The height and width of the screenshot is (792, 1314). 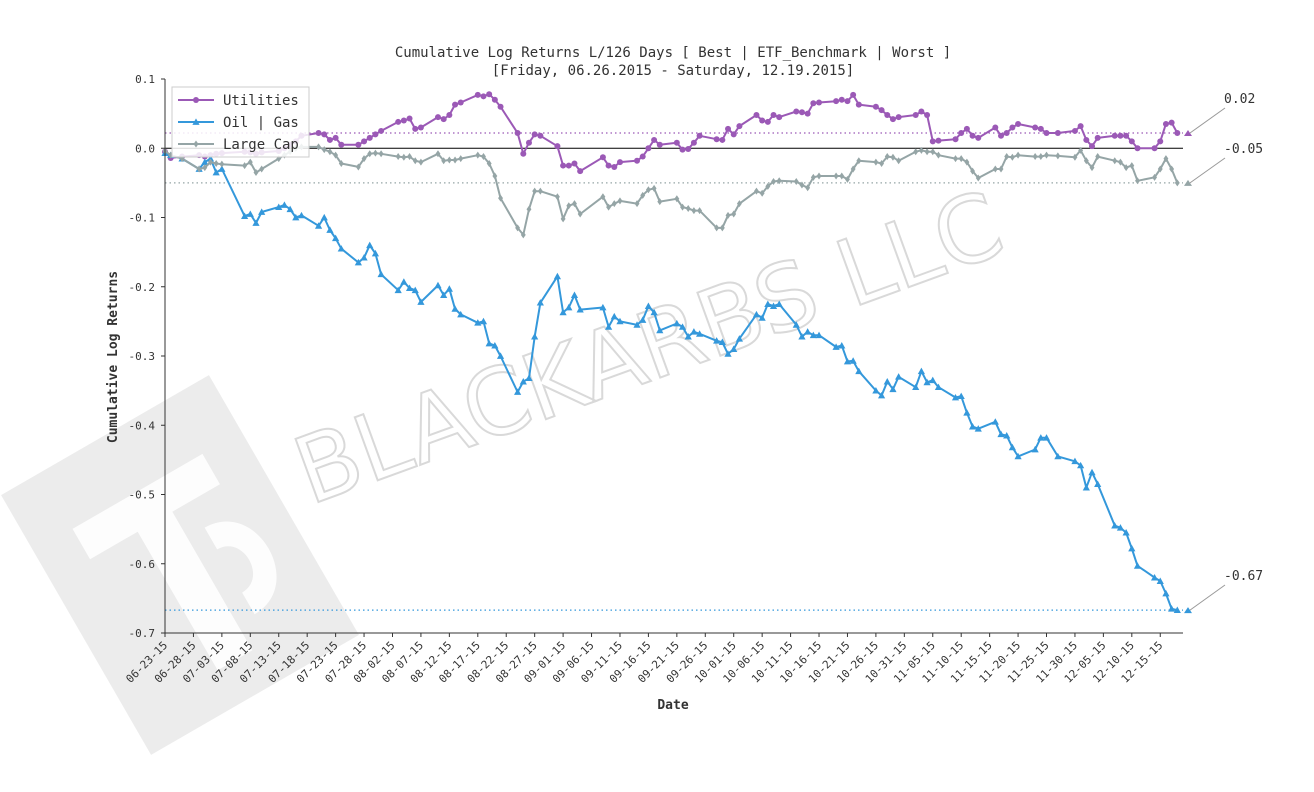 I want to click on legend: Utilities Oil | Gas Large Cap, so click(x=240, y=122).